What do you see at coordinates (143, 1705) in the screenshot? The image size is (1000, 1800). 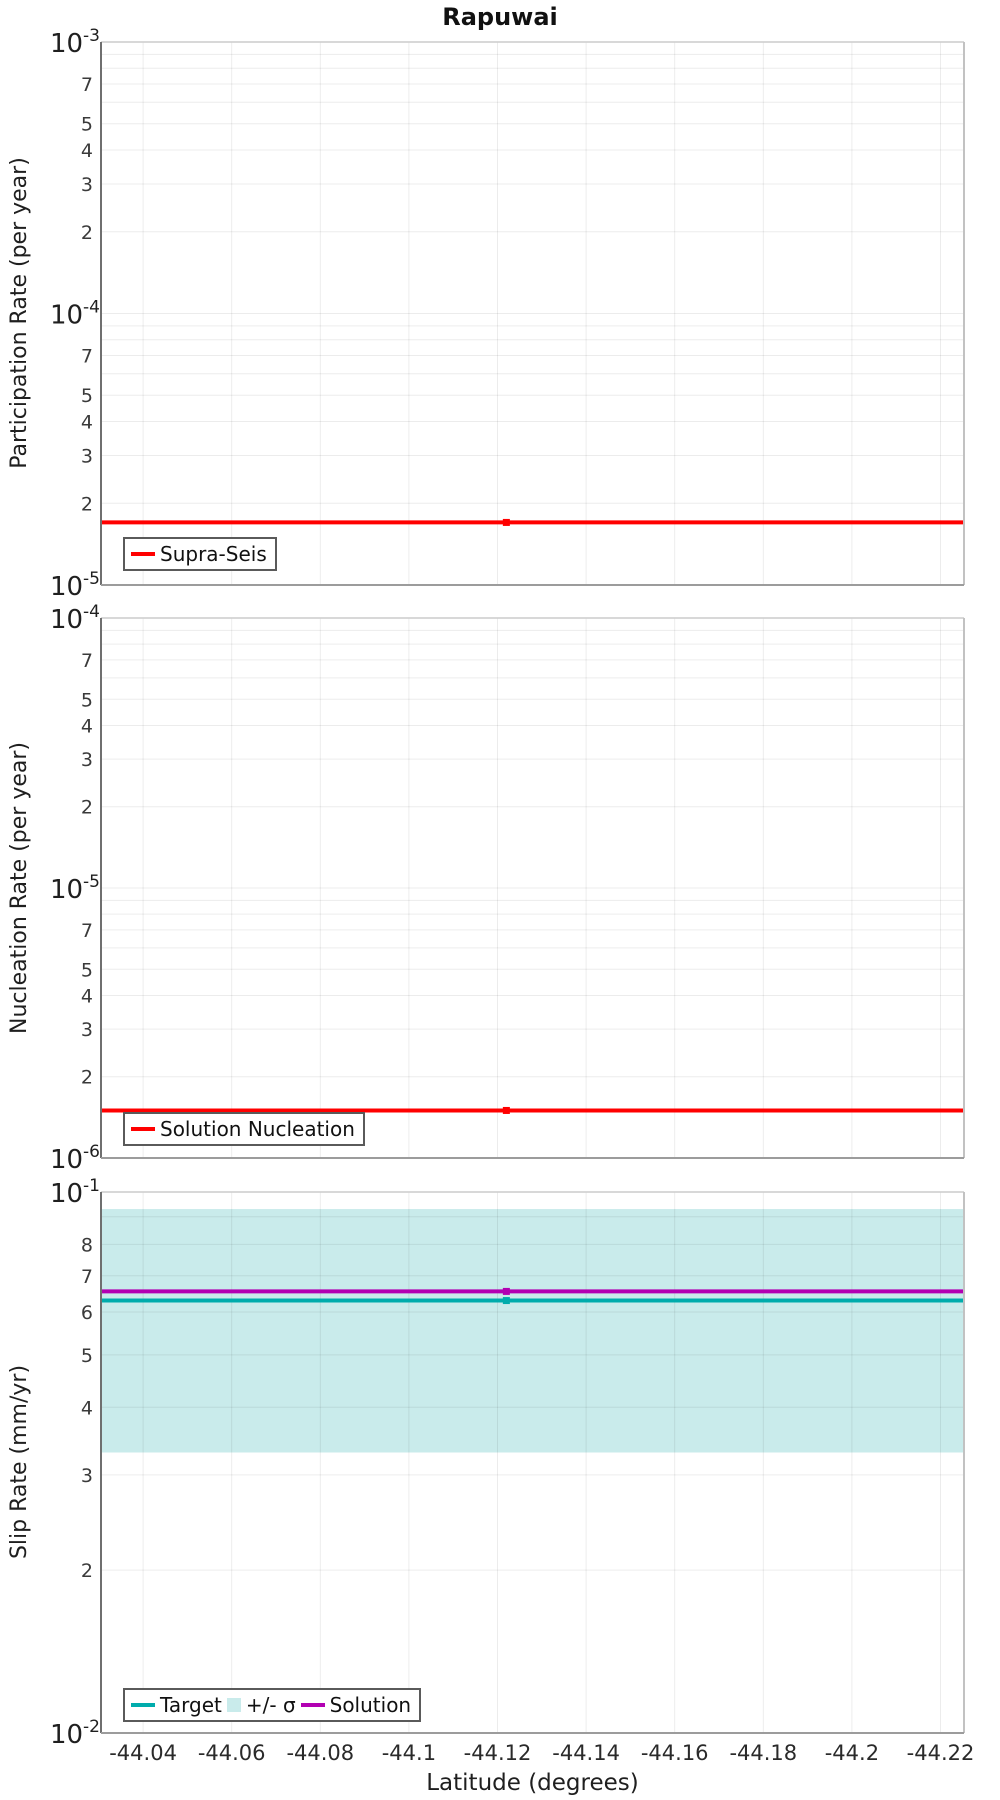 I see `target-line-swatch` at bounding box center [143, 1705].